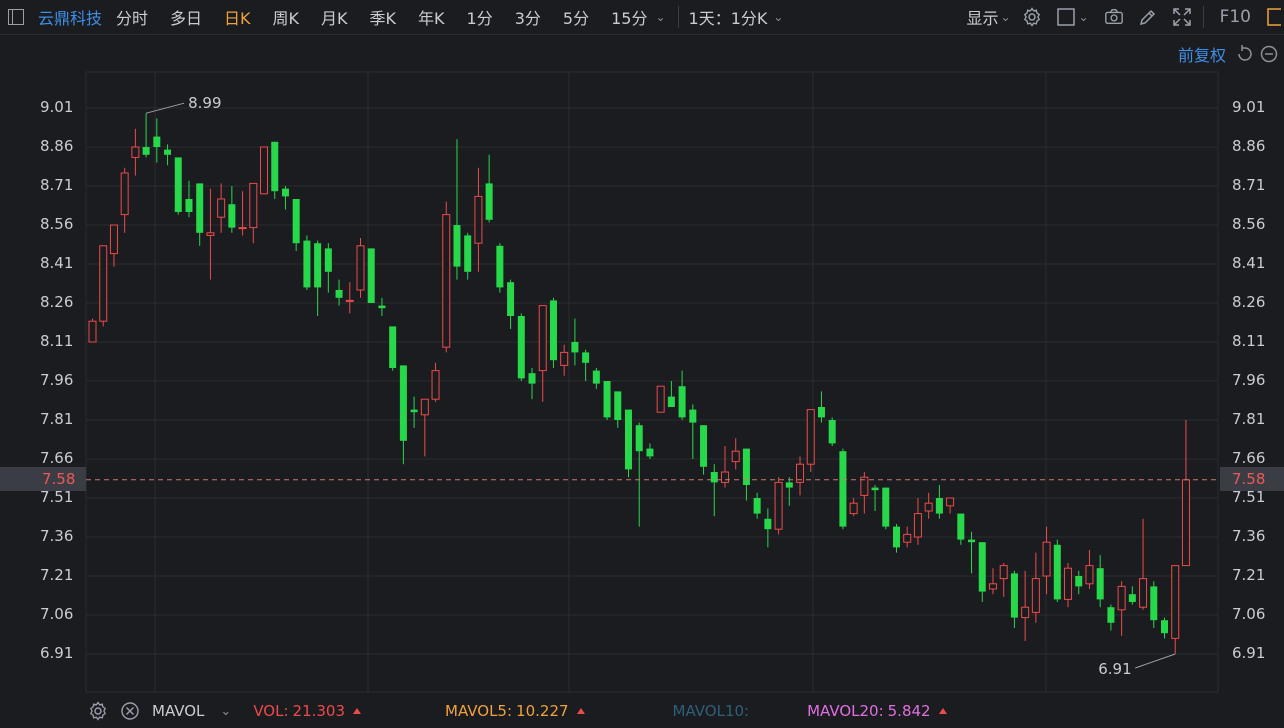 The image size is (1284, 728). Describe the element at coordinates (1249, 419) in the screenshot. I see `y-tick-label: 7.81` at that location.